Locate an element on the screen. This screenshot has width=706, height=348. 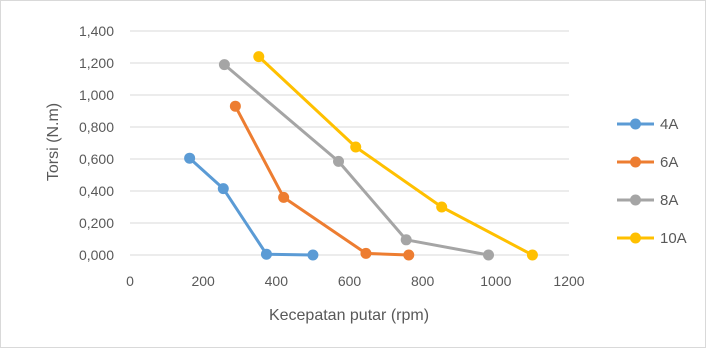
x-tick-label: 800 is located at coordinates (423, 281).